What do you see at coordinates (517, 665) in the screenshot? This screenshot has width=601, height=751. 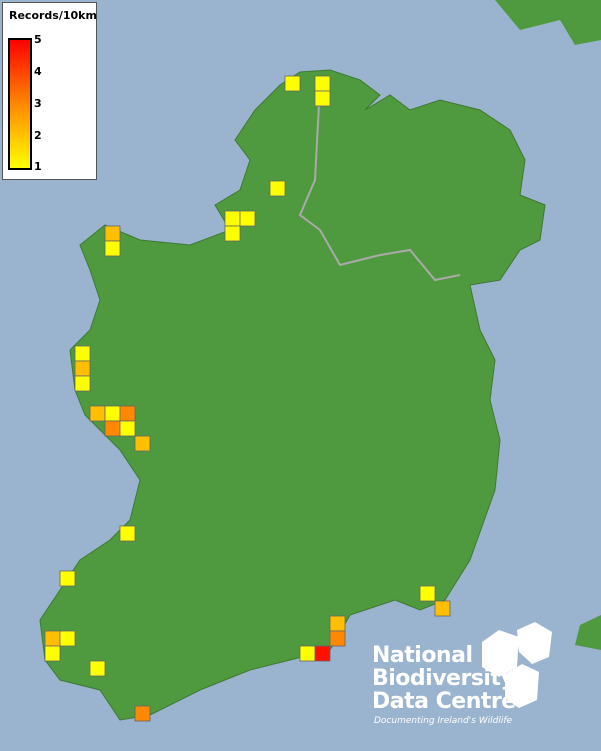 I see `hexagon-logo-icon` at bounding box center [517, 665].